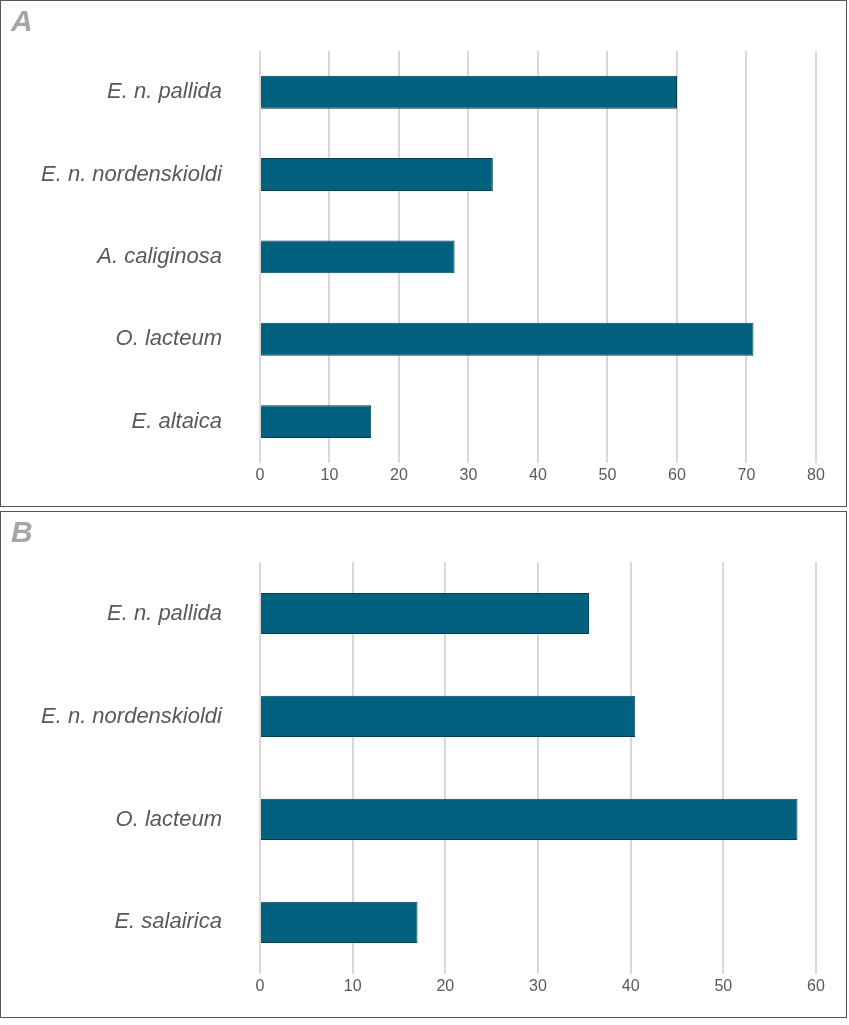  What do you see at coordinates (816, 474) in the screenshot?
I see `x-tick-label: 80` at bounding box center [816, 474].